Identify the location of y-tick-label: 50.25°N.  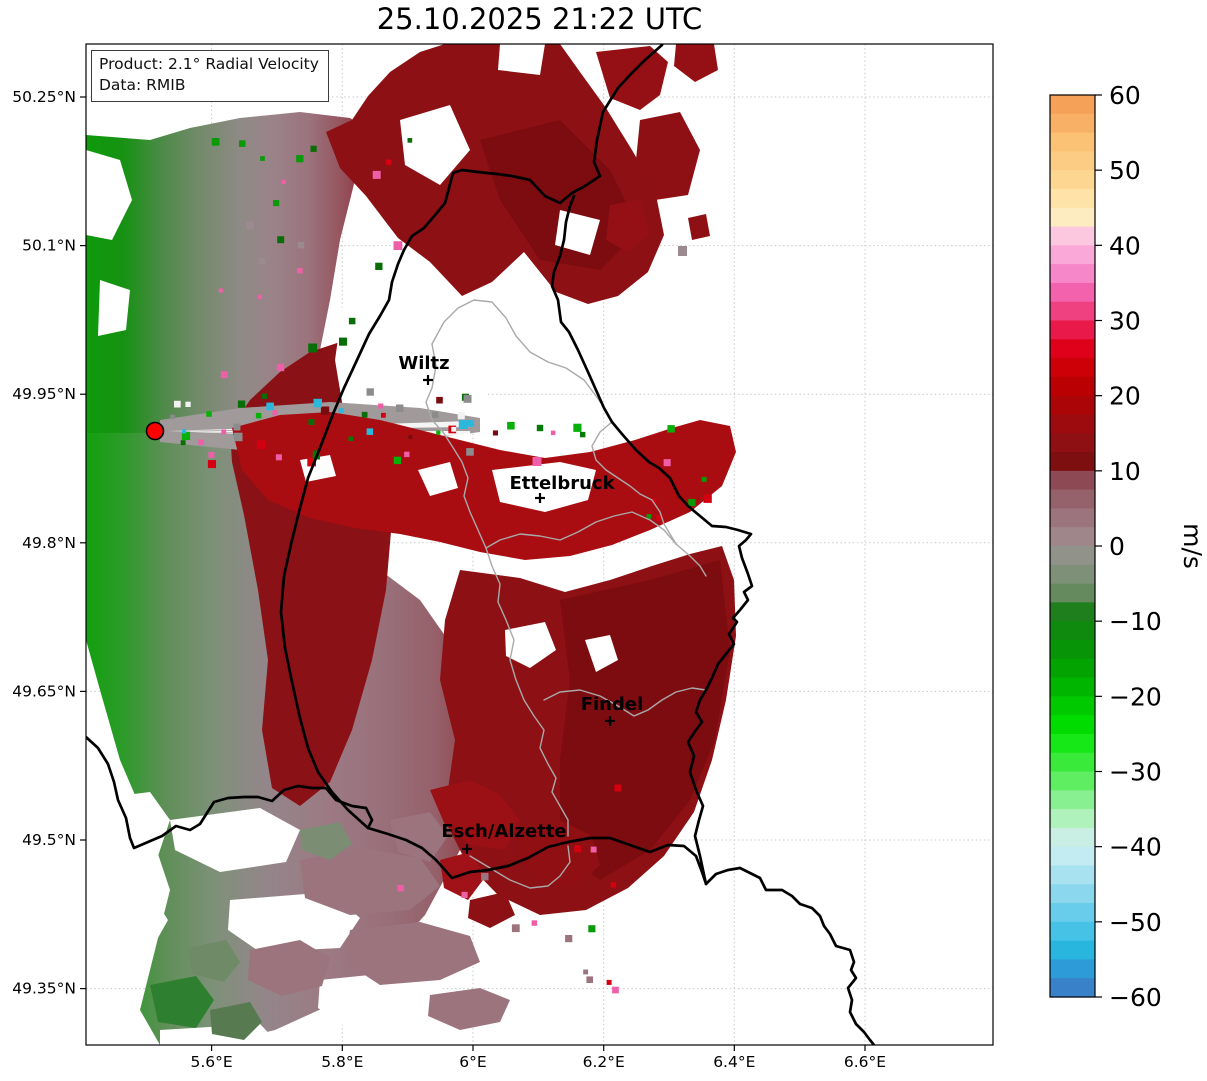
(44, 97).